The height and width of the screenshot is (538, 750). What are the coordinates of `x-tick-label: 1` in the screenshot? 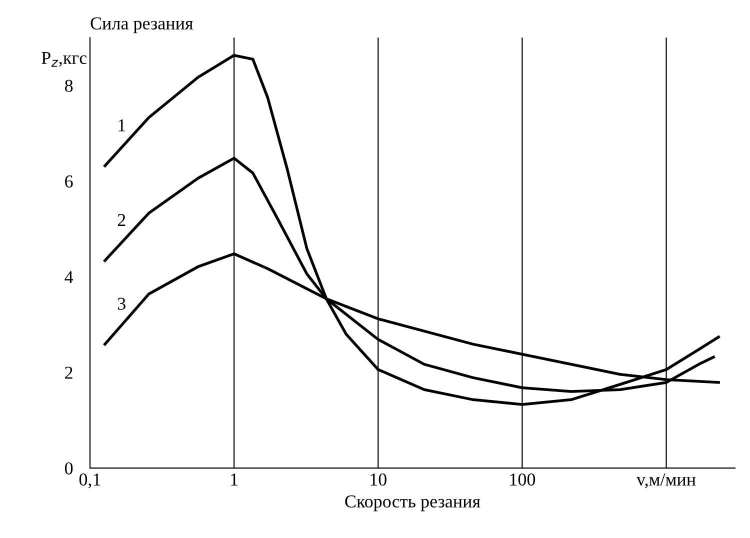 It's located at (234, 480).